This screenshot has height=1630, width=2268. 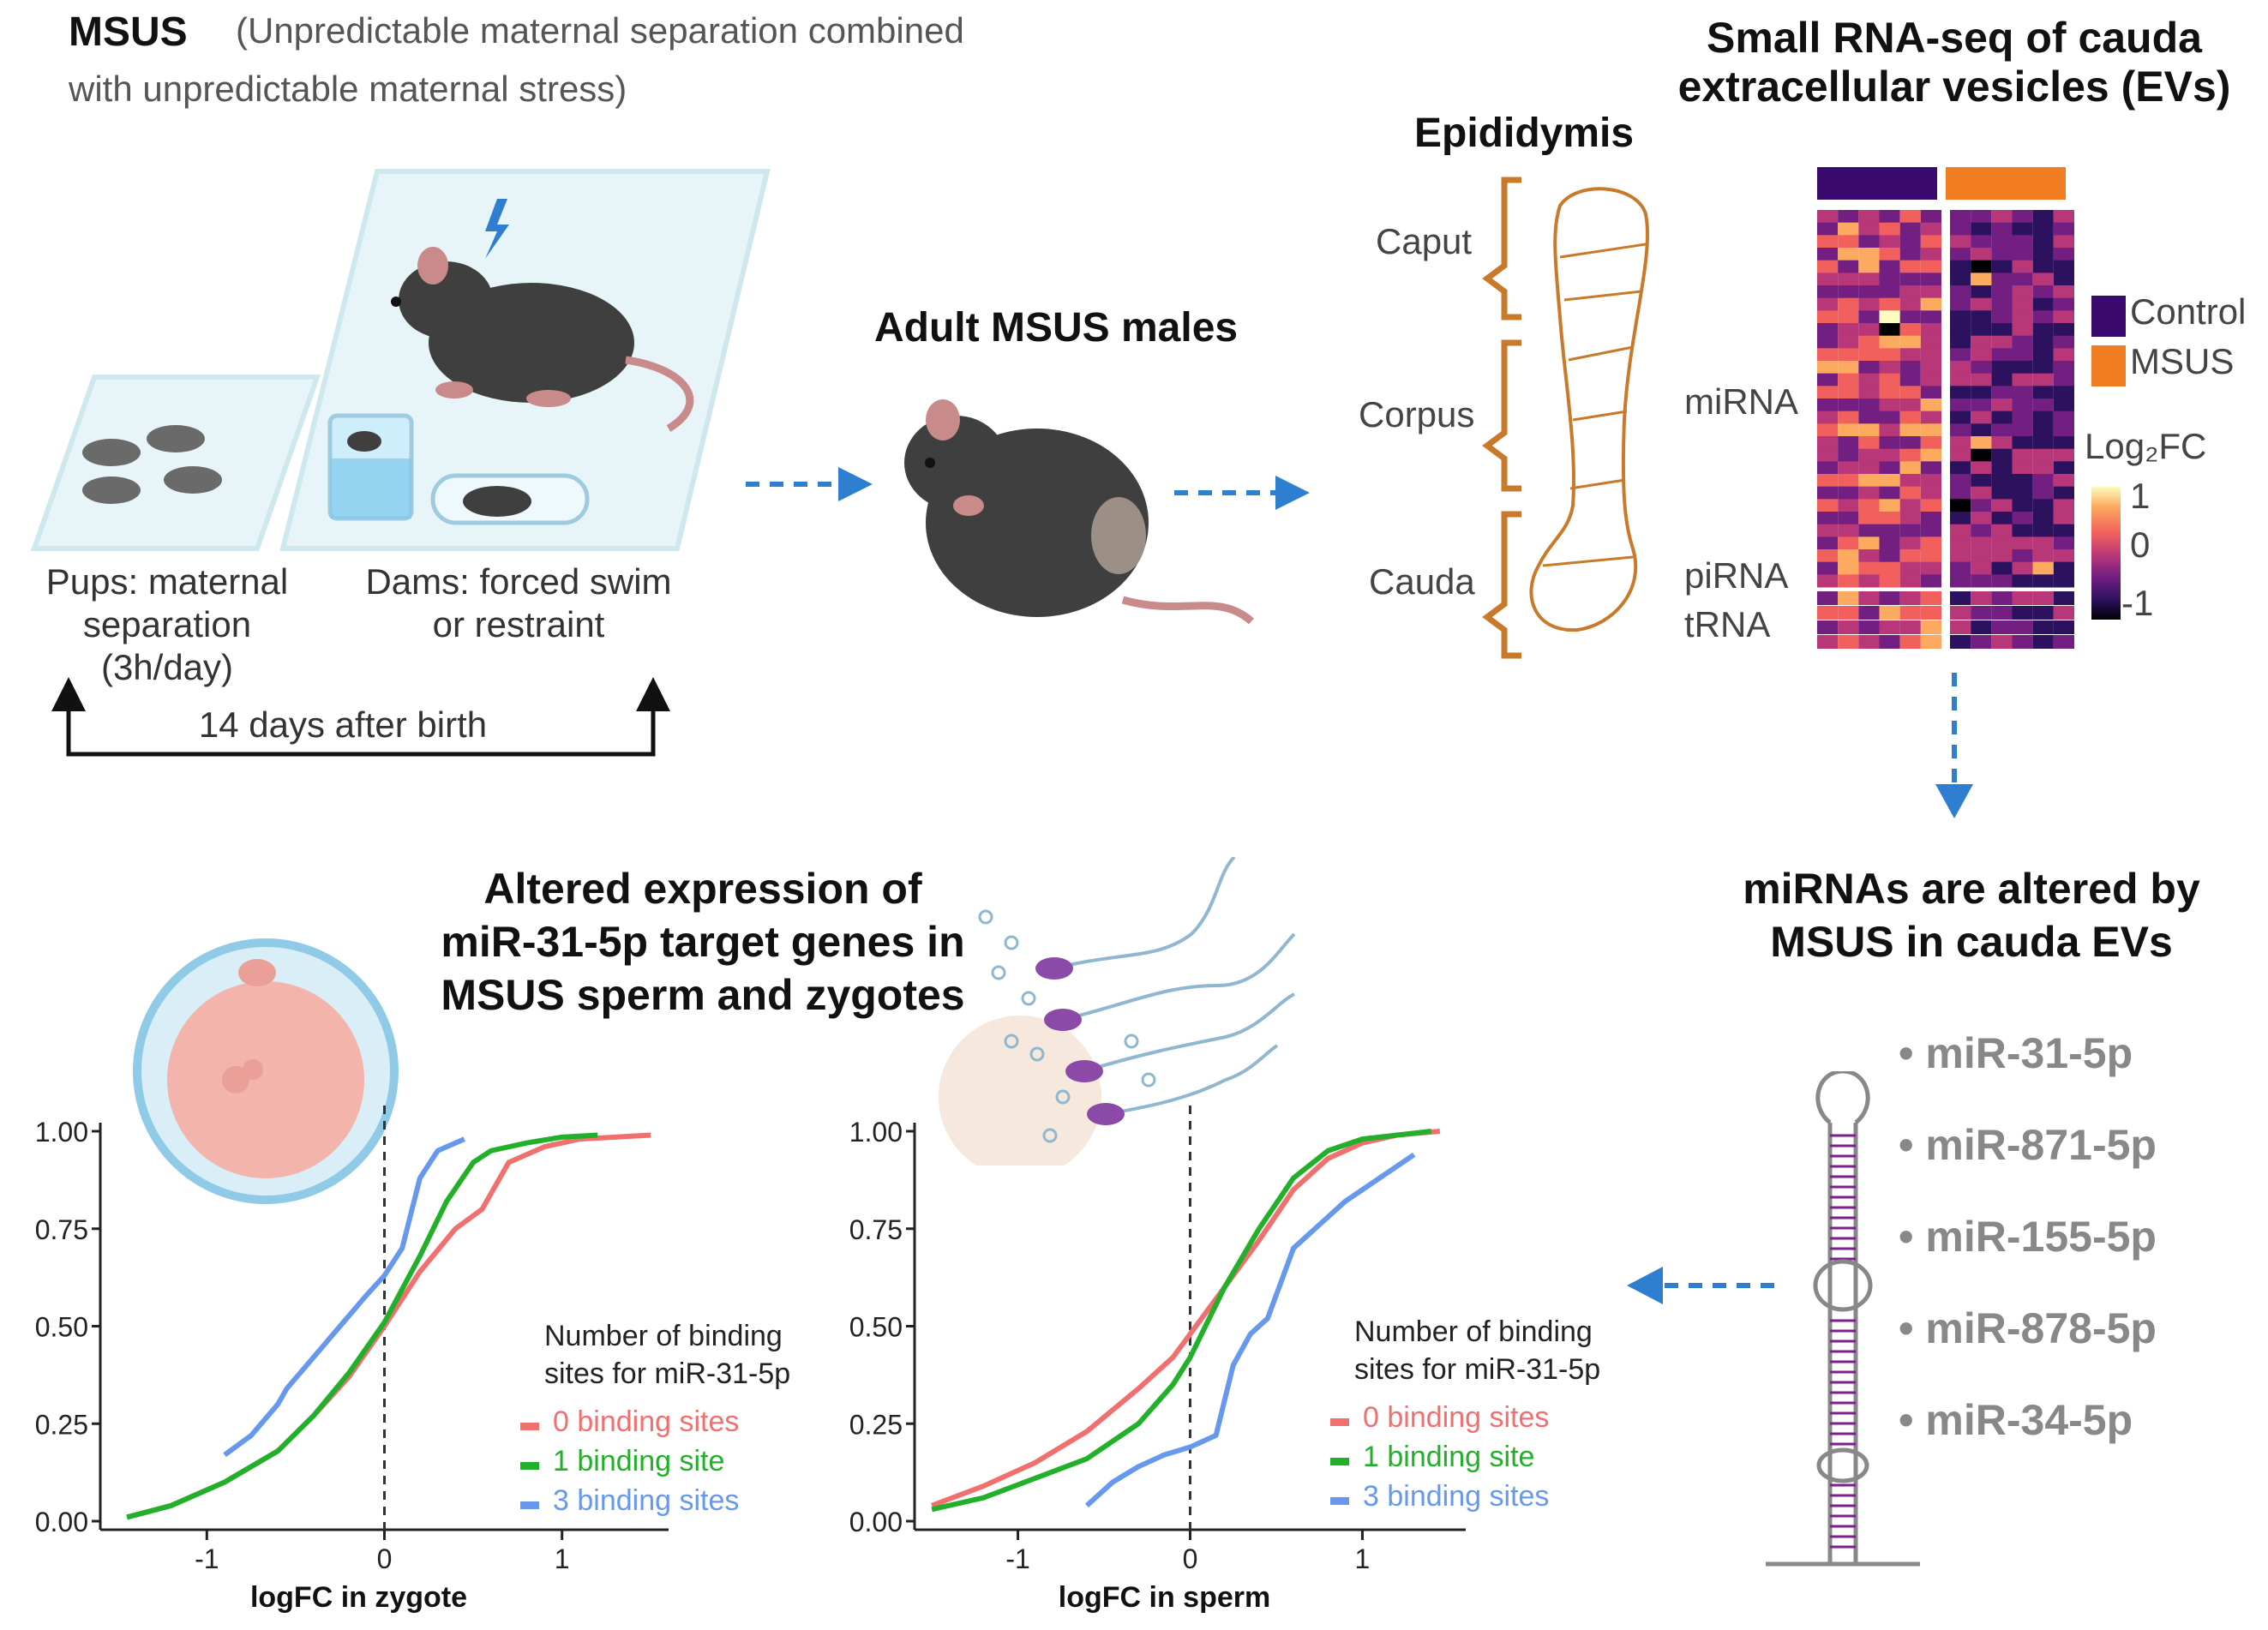 I want to click on timeline-arrow-left, so click(x=68, y=694).